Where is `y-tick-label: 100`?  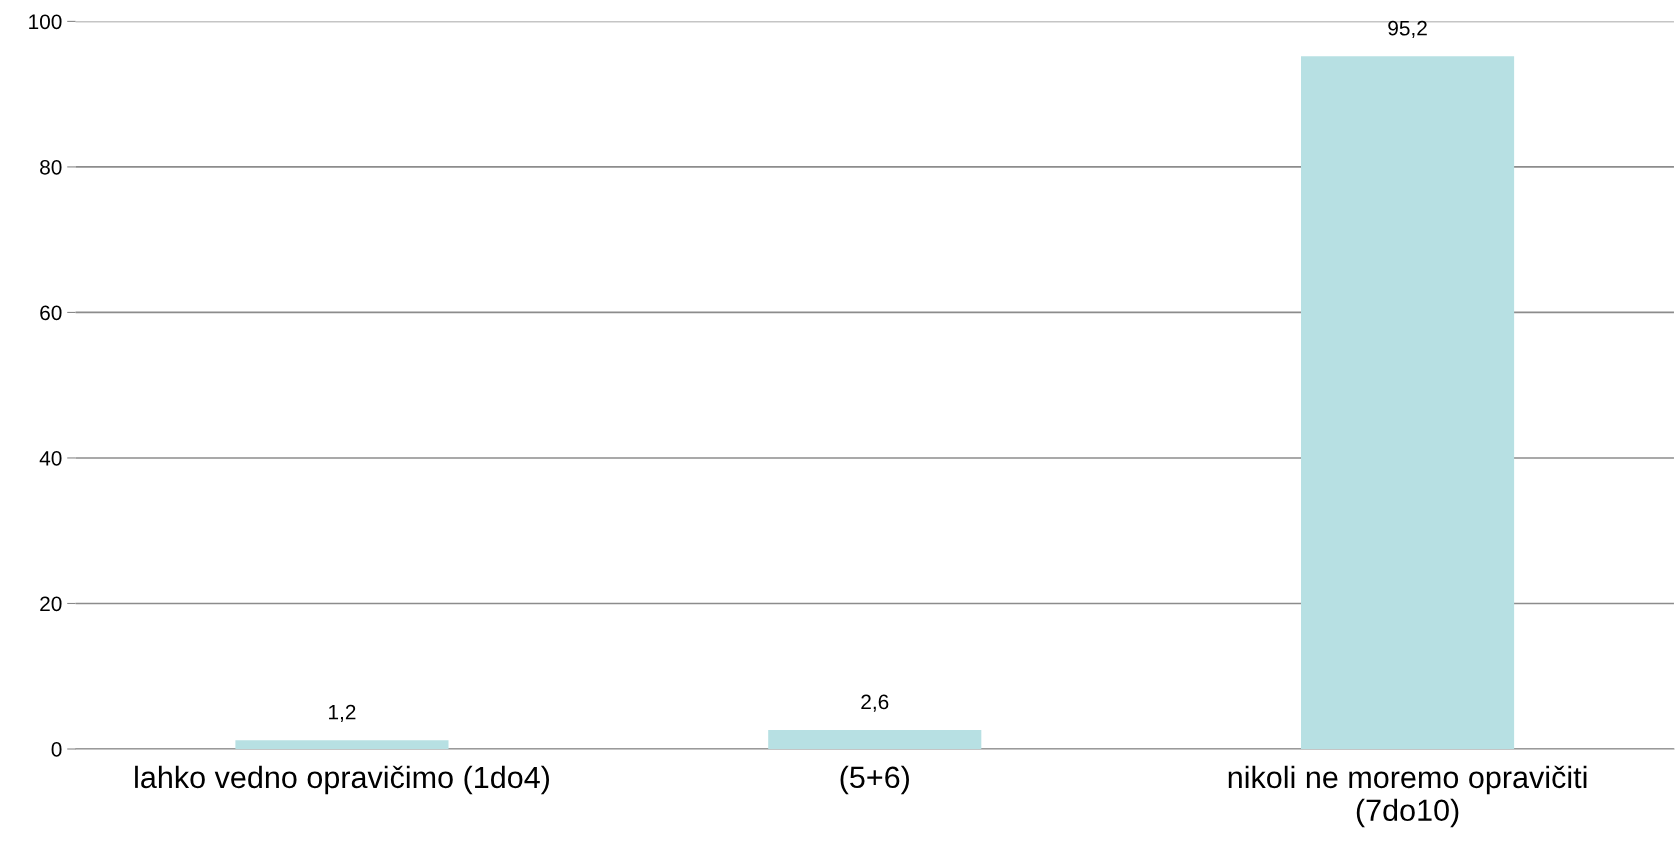 y-tick-label: 100 is located at coordinates (45, 22).